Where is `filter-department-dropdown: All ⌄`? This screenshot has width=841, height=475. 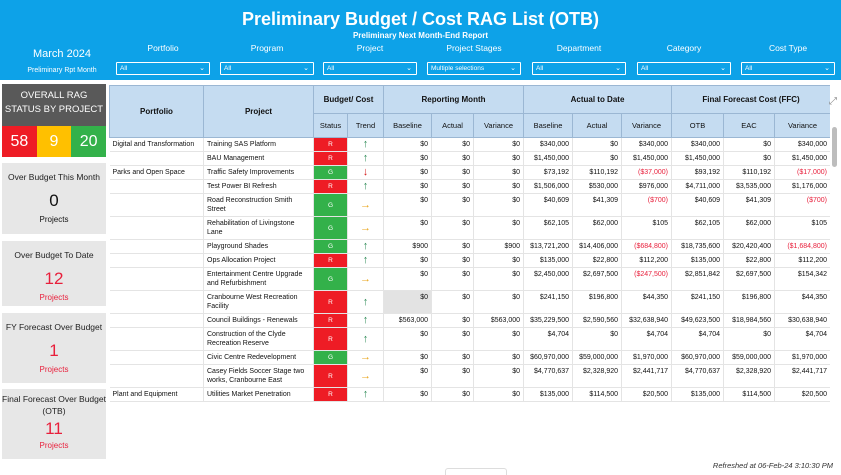 filter-department-dropdown: All ⌄ is located at coordinates (579, 68).